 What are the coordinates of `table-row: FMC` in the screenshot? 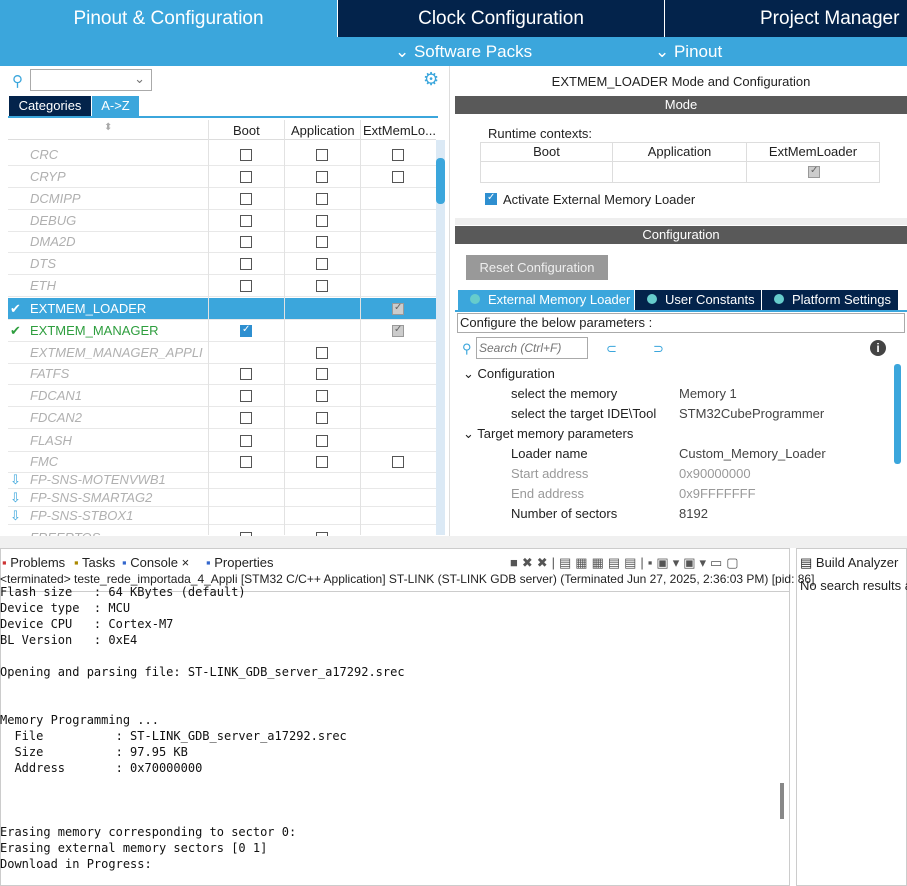 It's located at (222, 462).